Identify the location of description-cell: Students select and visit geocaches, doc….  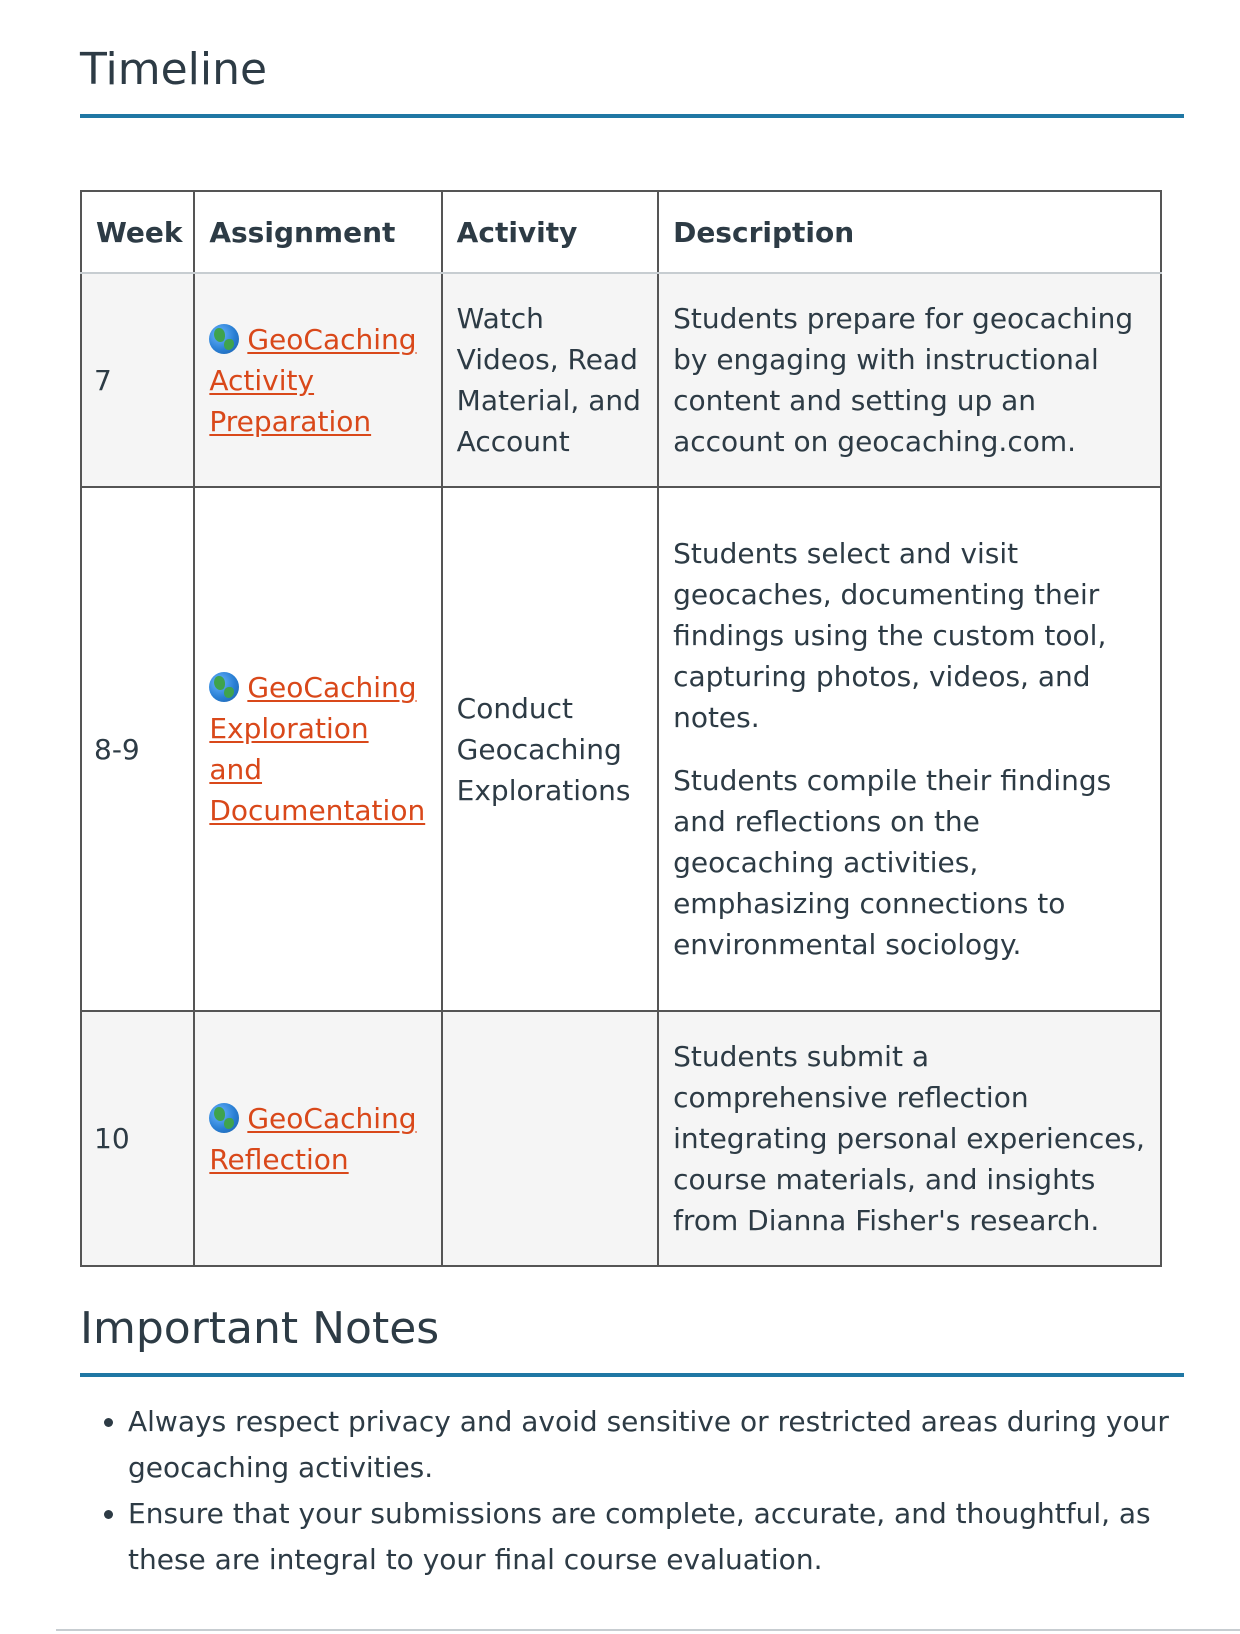
(909, 749).